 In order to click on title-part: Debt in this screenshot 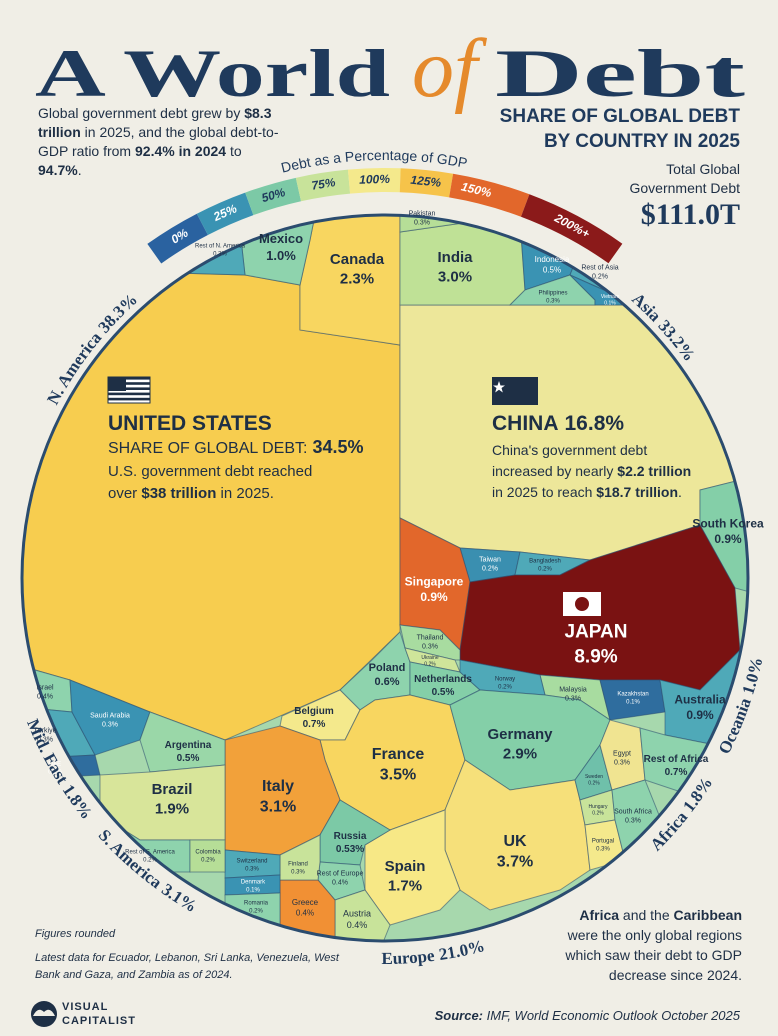, I will do `click(620, 73)`.